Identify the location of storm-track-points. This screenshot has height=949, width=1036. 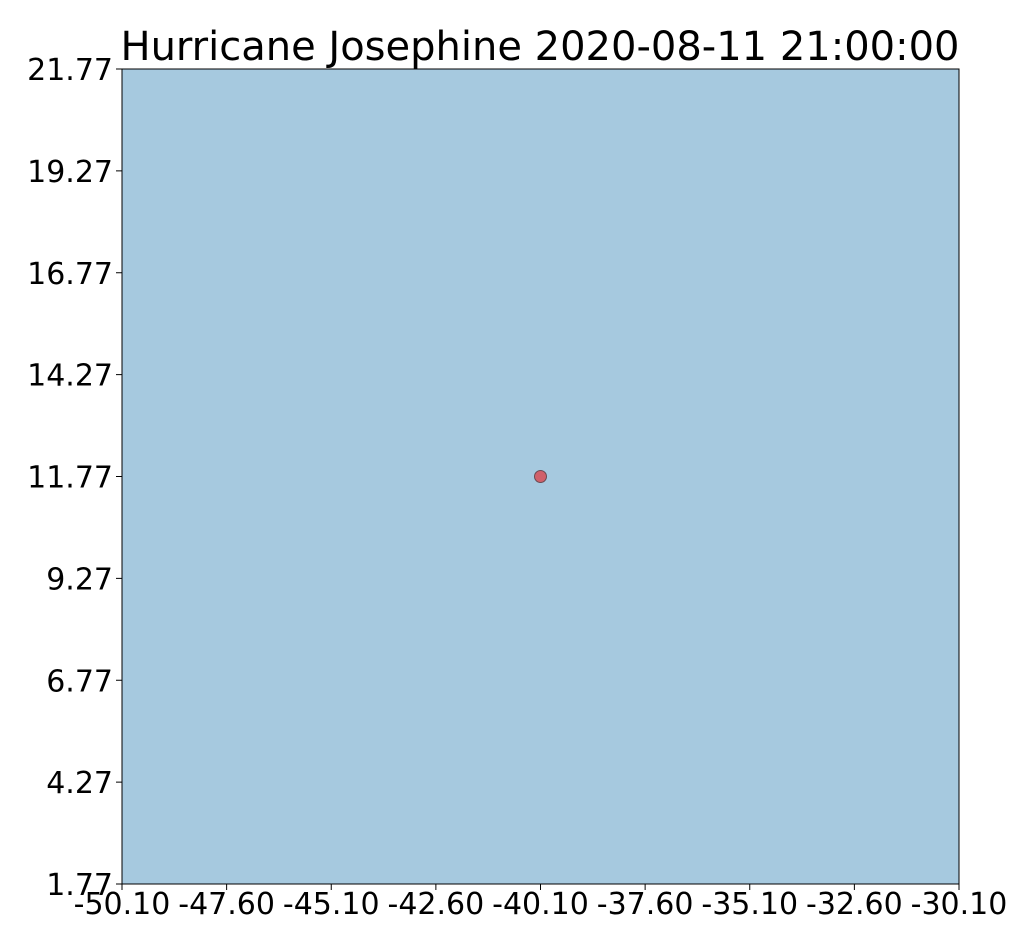
(540, 476).